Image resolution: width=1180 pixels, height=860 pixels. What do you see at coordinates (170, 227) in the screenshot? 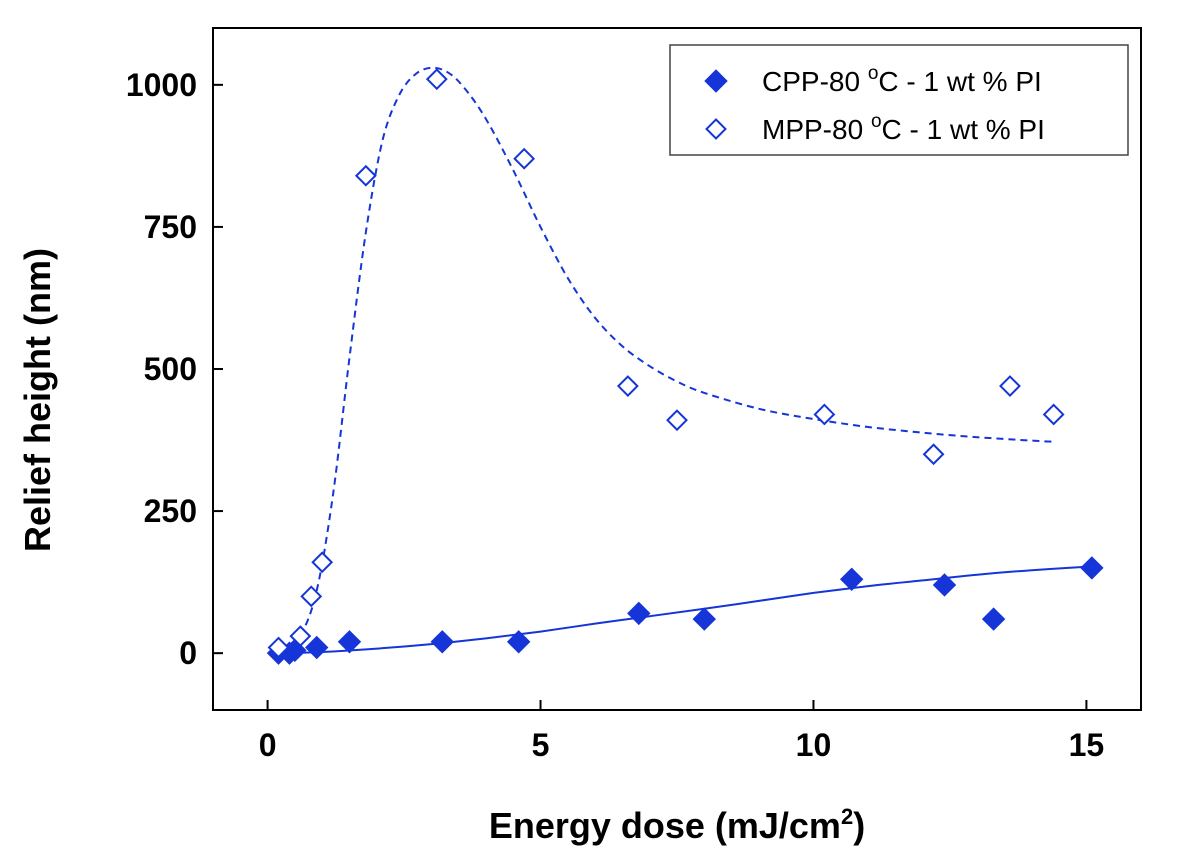
I see `y-tick-label: 750` at bounding box center [170, 227].